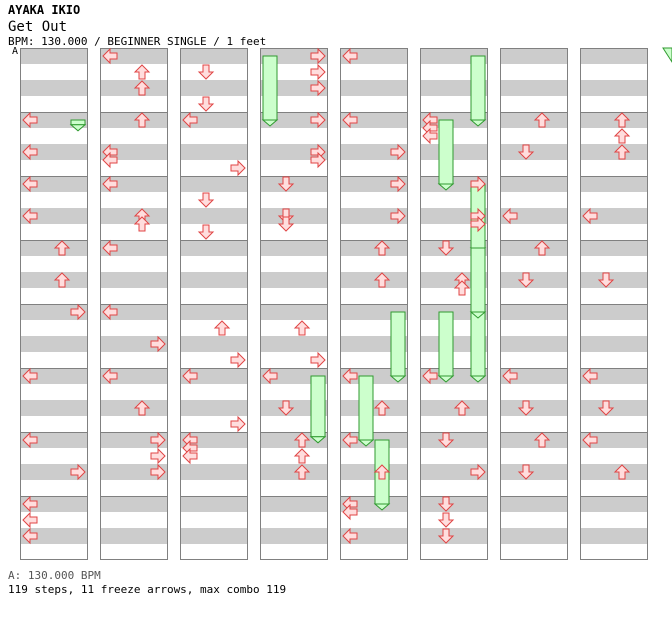 Image resolution: width=672 pixels, height=620 pixels. What do you see at coordinates (667, 55) in the screenshot?
I see `freeze-arrow-continuation` at bounding box center [667, 55].